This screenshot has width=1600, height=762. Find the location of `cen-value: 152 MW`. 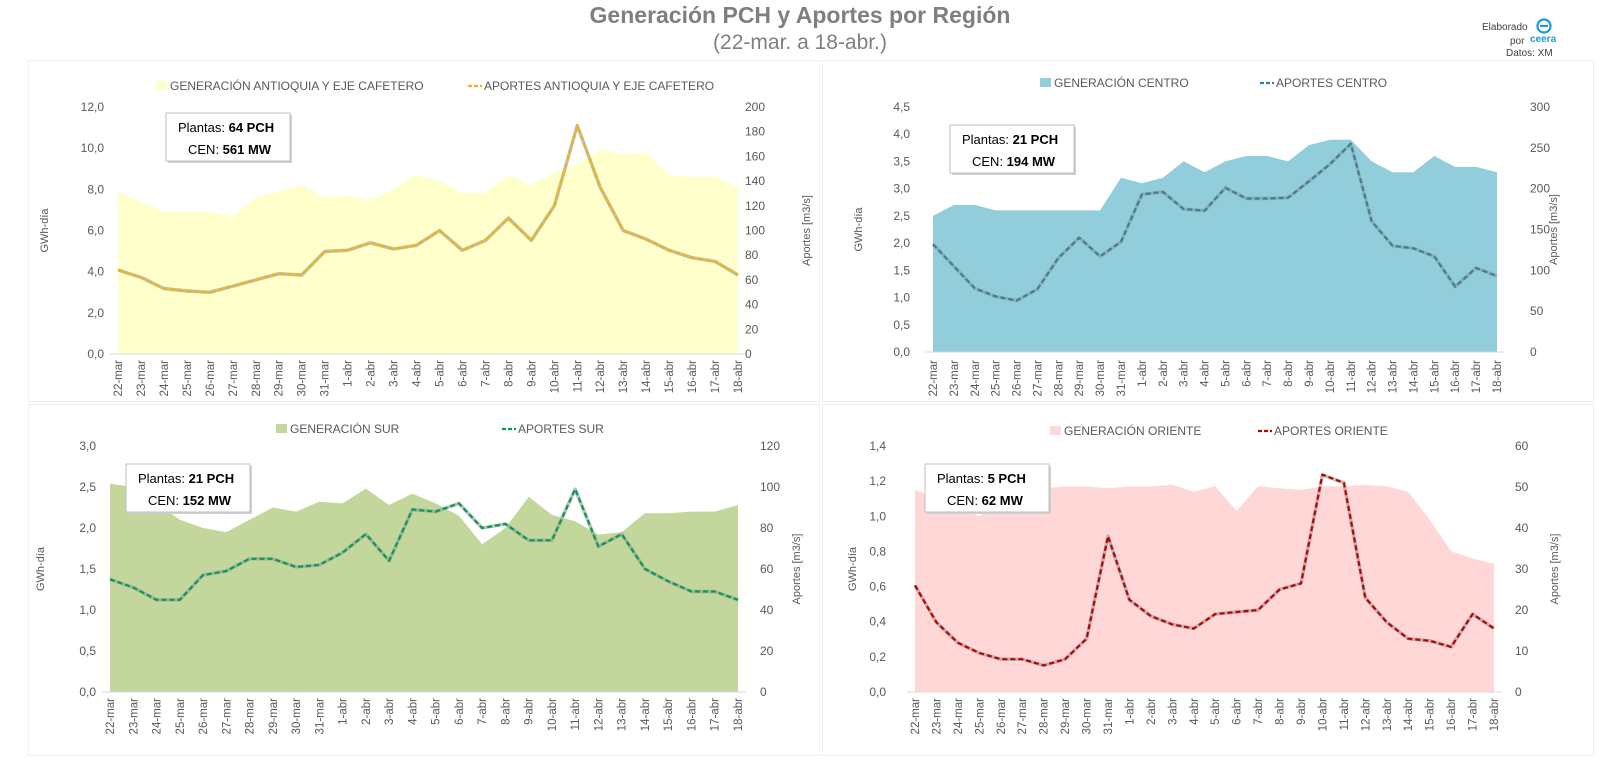

cen-value: 152 MW is located at coordinates (207, 500).